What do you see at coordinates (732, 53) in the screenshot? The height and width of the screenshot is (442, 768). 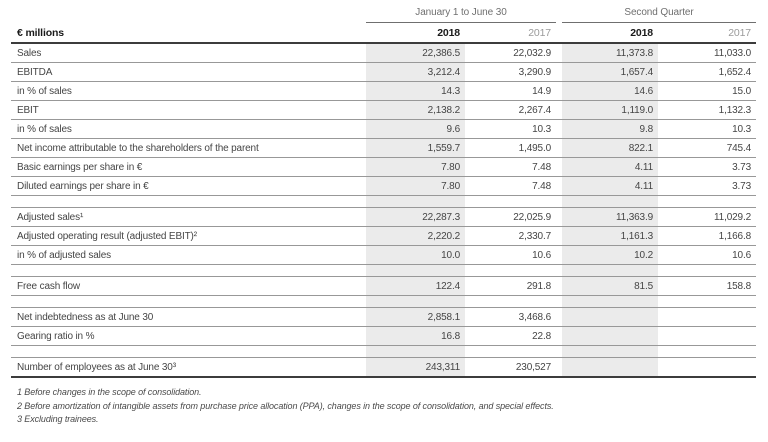 I see `value-q2-2017: 11,033.0` at bounding box center [732, 53].